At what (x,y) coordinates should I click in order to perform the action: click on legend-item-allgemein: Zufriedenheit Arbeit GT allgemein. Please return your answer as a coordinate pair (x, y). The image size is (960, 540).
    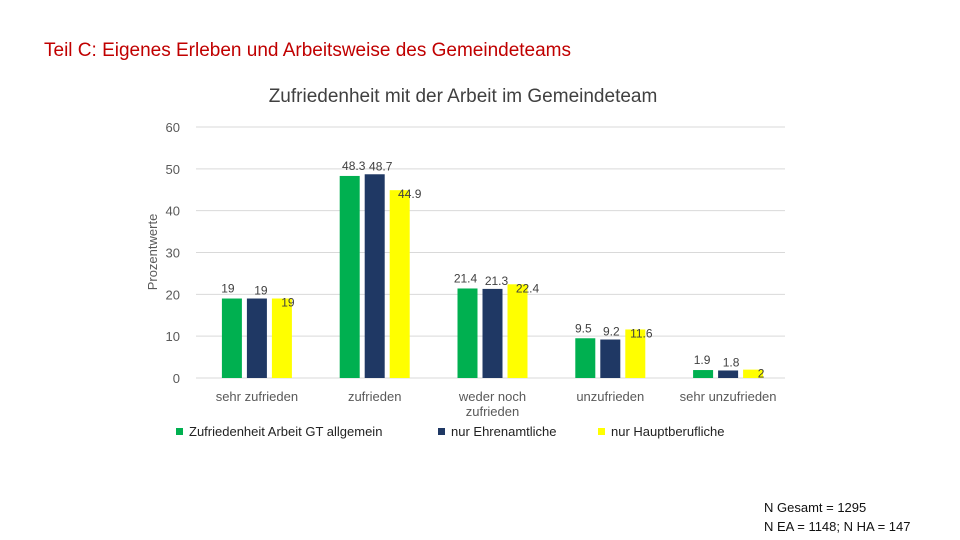
    Looking at the image, I should click on (279, 431).